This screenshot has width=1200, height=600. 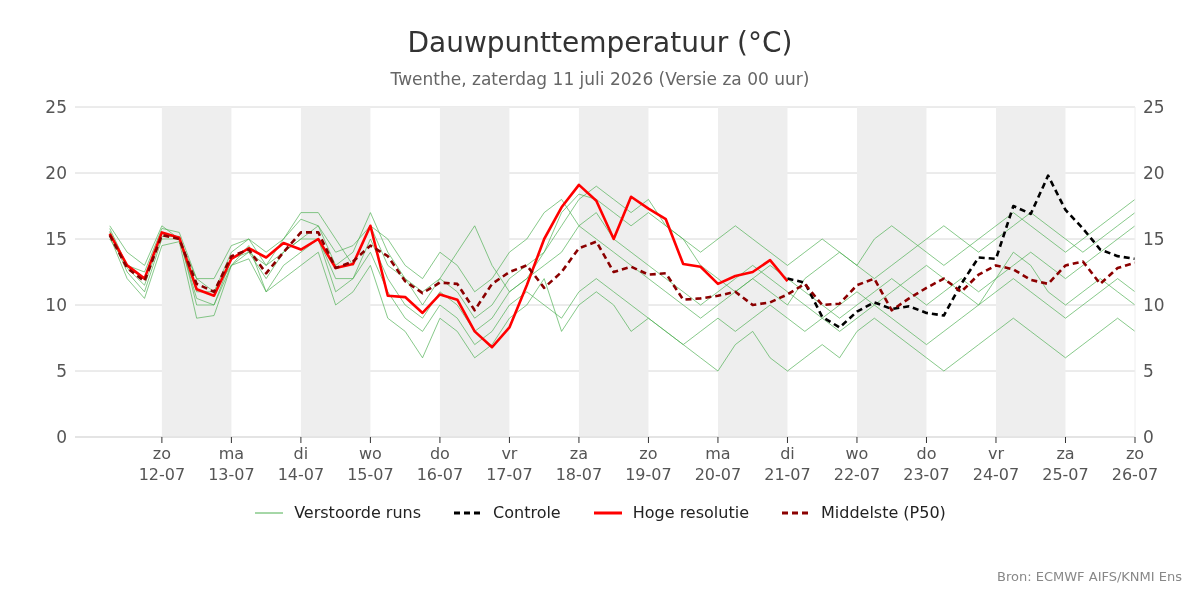 What do you see at coordinates (857, 464) in the screenshot?
I see `x-tick-label: wo 22-07` at bounding box center [857, 464].